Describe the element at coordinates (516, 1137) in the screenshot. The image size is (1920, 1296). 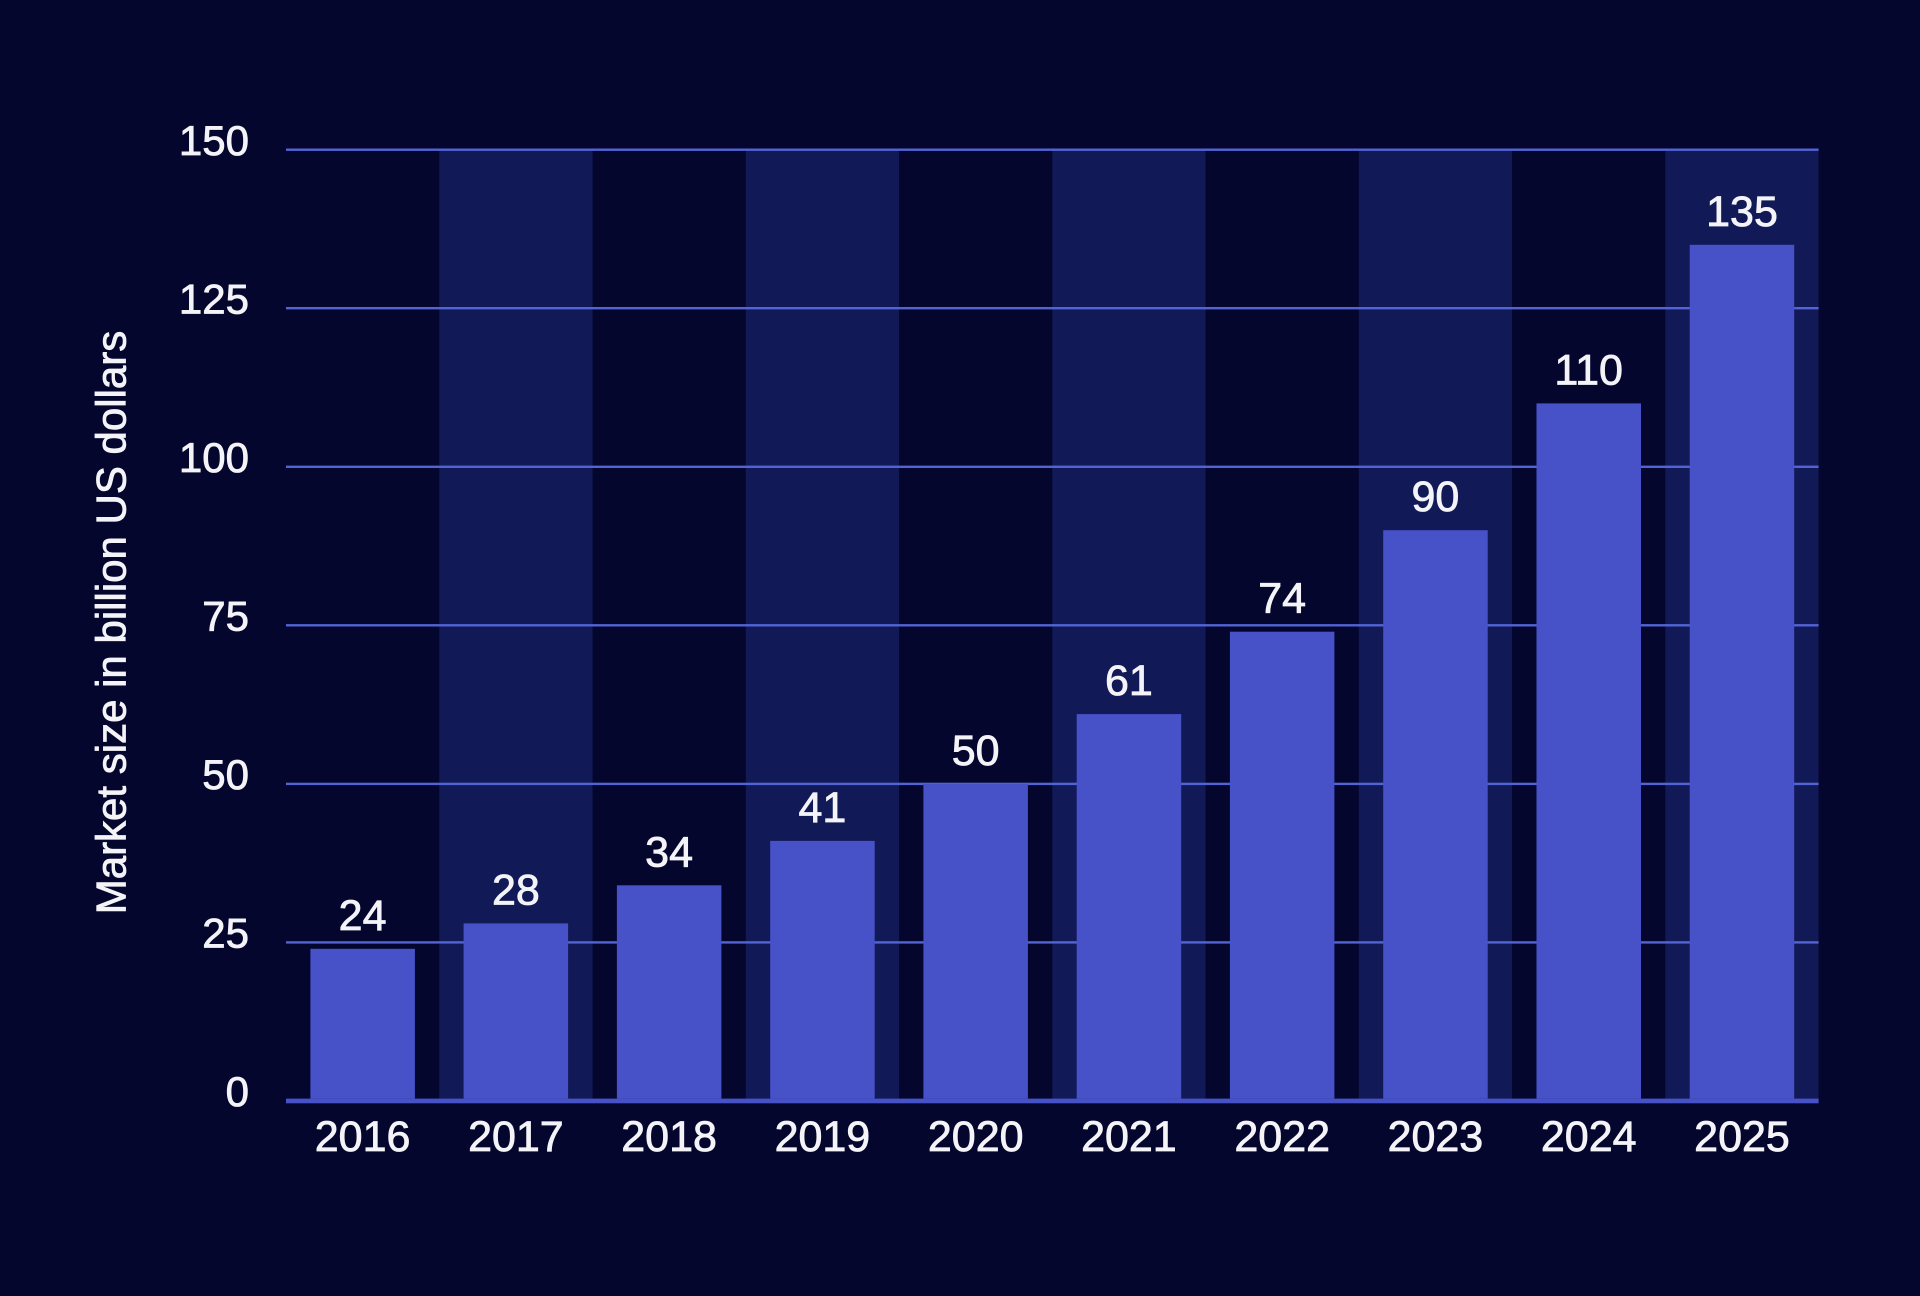
I see `svg-text: 2017` at that location.